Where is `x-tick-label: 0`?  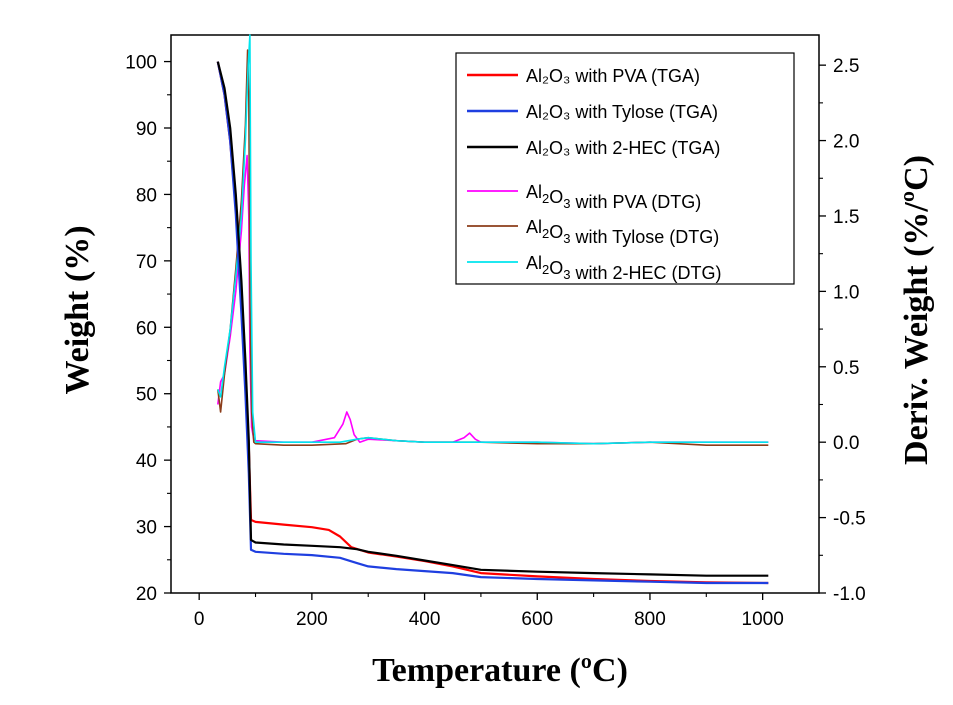 x-tick-label: 0 is located at coordinates (199, 619).